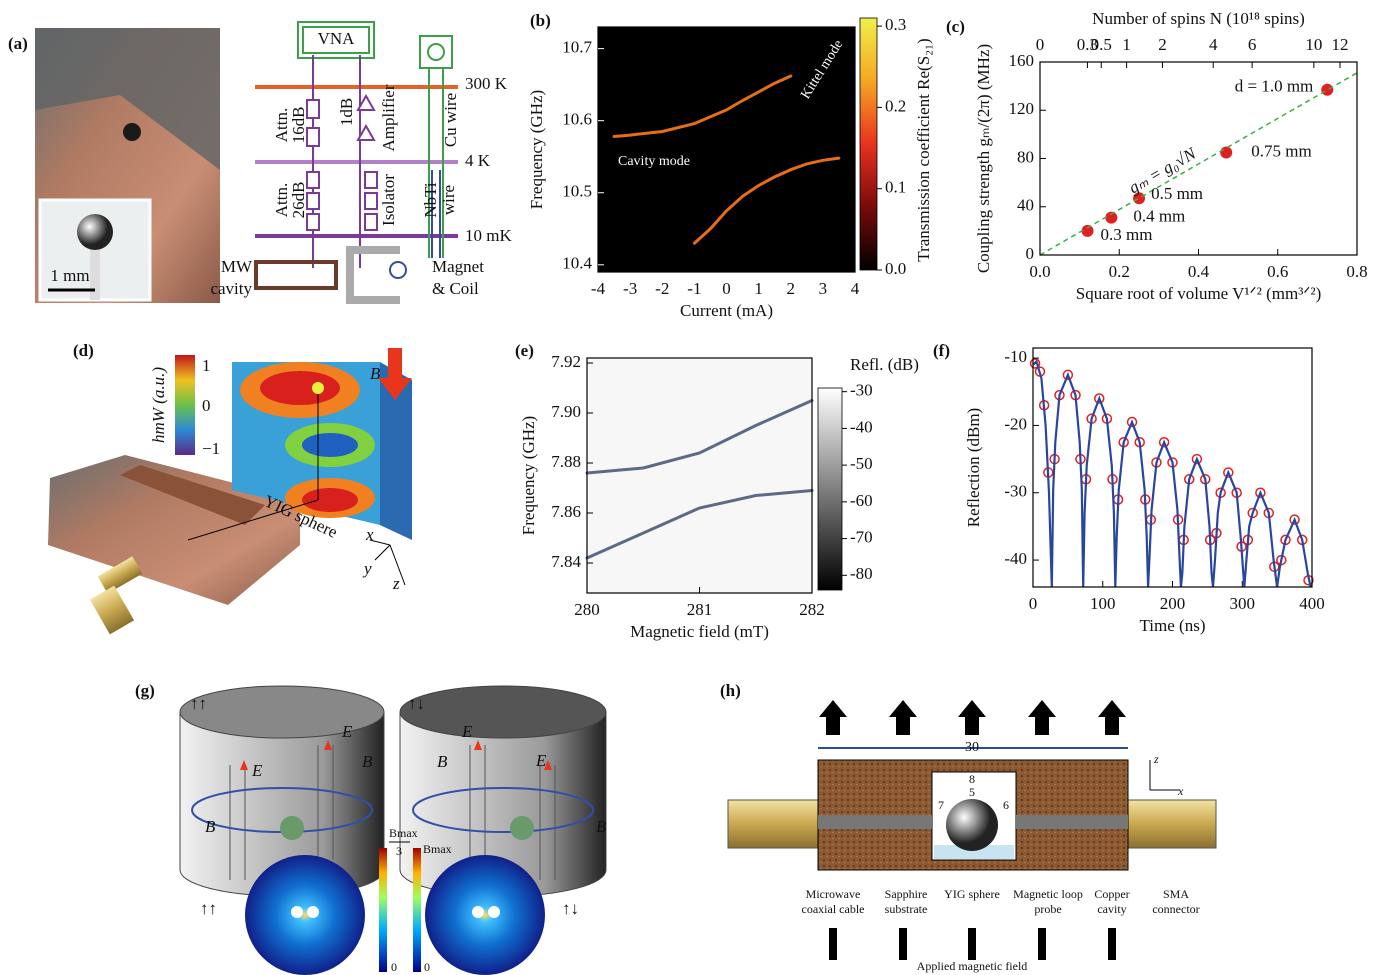 This screenshot has height=975, width=1378. I want to click on panel-a-circuit-text: 26dB, so click(298, 200).